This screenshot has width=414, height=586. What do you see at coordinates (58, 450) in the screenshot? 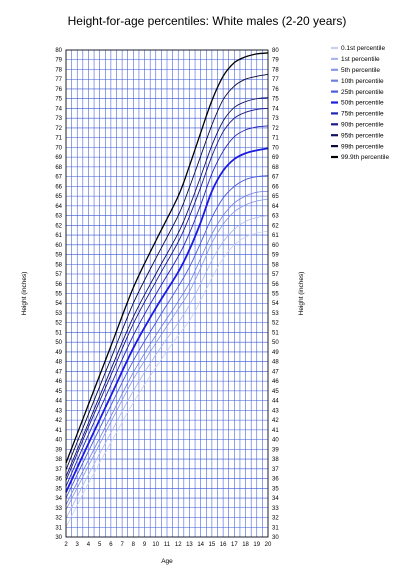
I see `y-tick-label-left: 39` at bounding box center [58, 450].